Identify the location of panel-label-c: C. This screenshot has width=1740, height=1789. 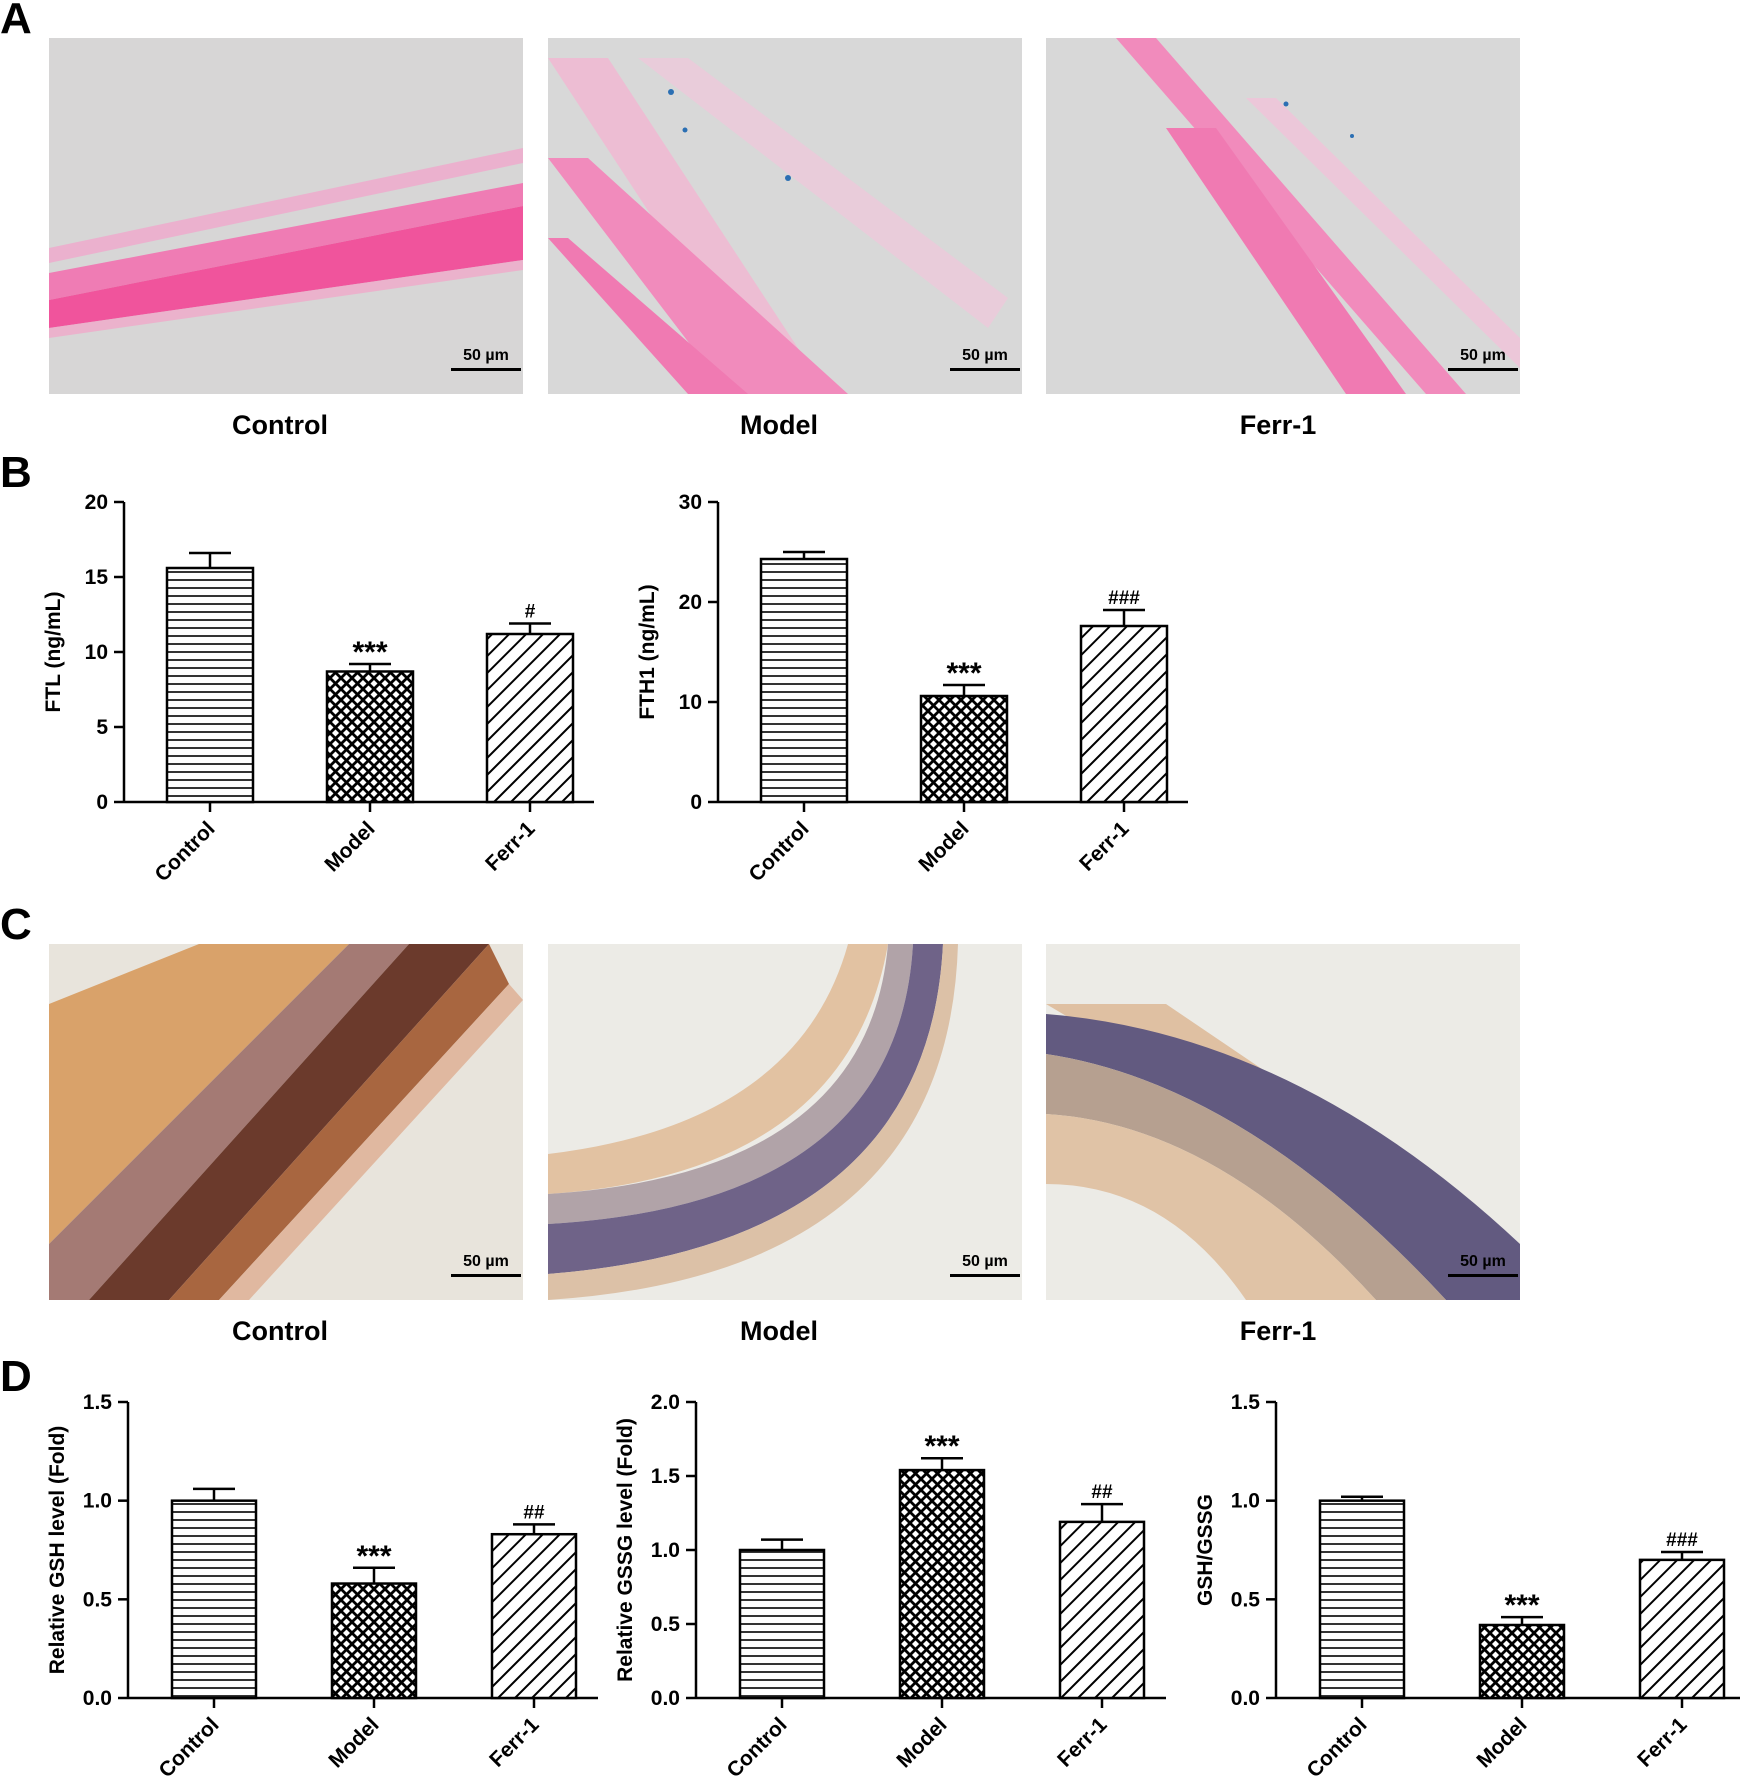
(16, 924).